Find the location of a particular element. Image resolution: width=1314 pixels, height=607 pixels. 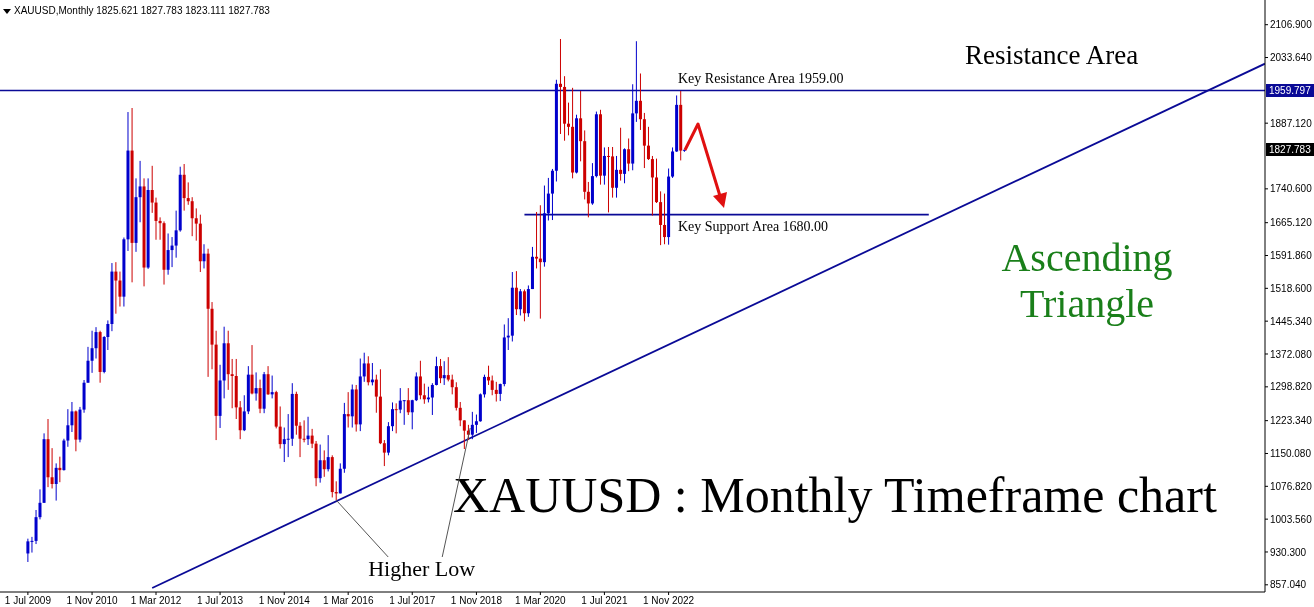

x-tick-label: 1 Jul 2013 is located at coordinates (220, 601).